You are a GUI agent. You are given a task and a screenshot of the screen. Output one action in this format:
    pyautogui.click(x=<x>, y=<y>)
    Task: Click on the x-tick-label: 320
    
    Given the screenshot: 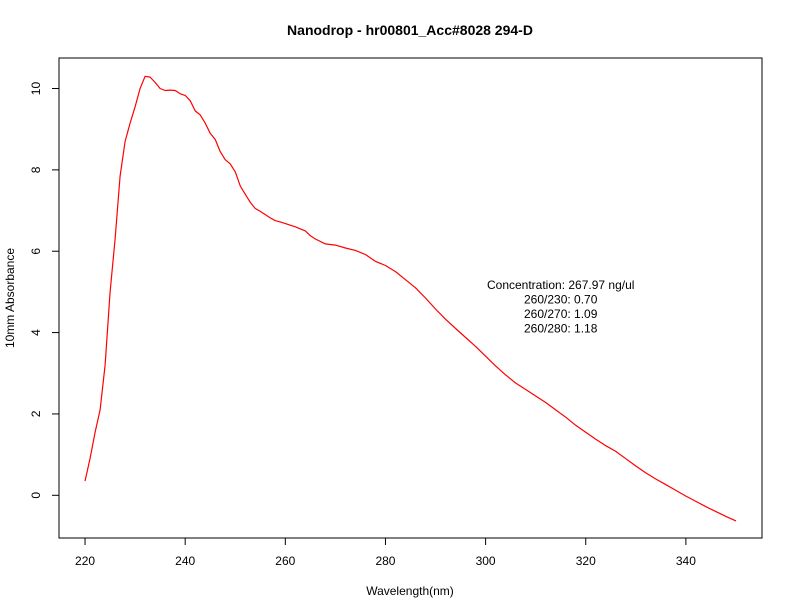 What is the action you would take?
    pyautogui.click(x=586, y=561)
    